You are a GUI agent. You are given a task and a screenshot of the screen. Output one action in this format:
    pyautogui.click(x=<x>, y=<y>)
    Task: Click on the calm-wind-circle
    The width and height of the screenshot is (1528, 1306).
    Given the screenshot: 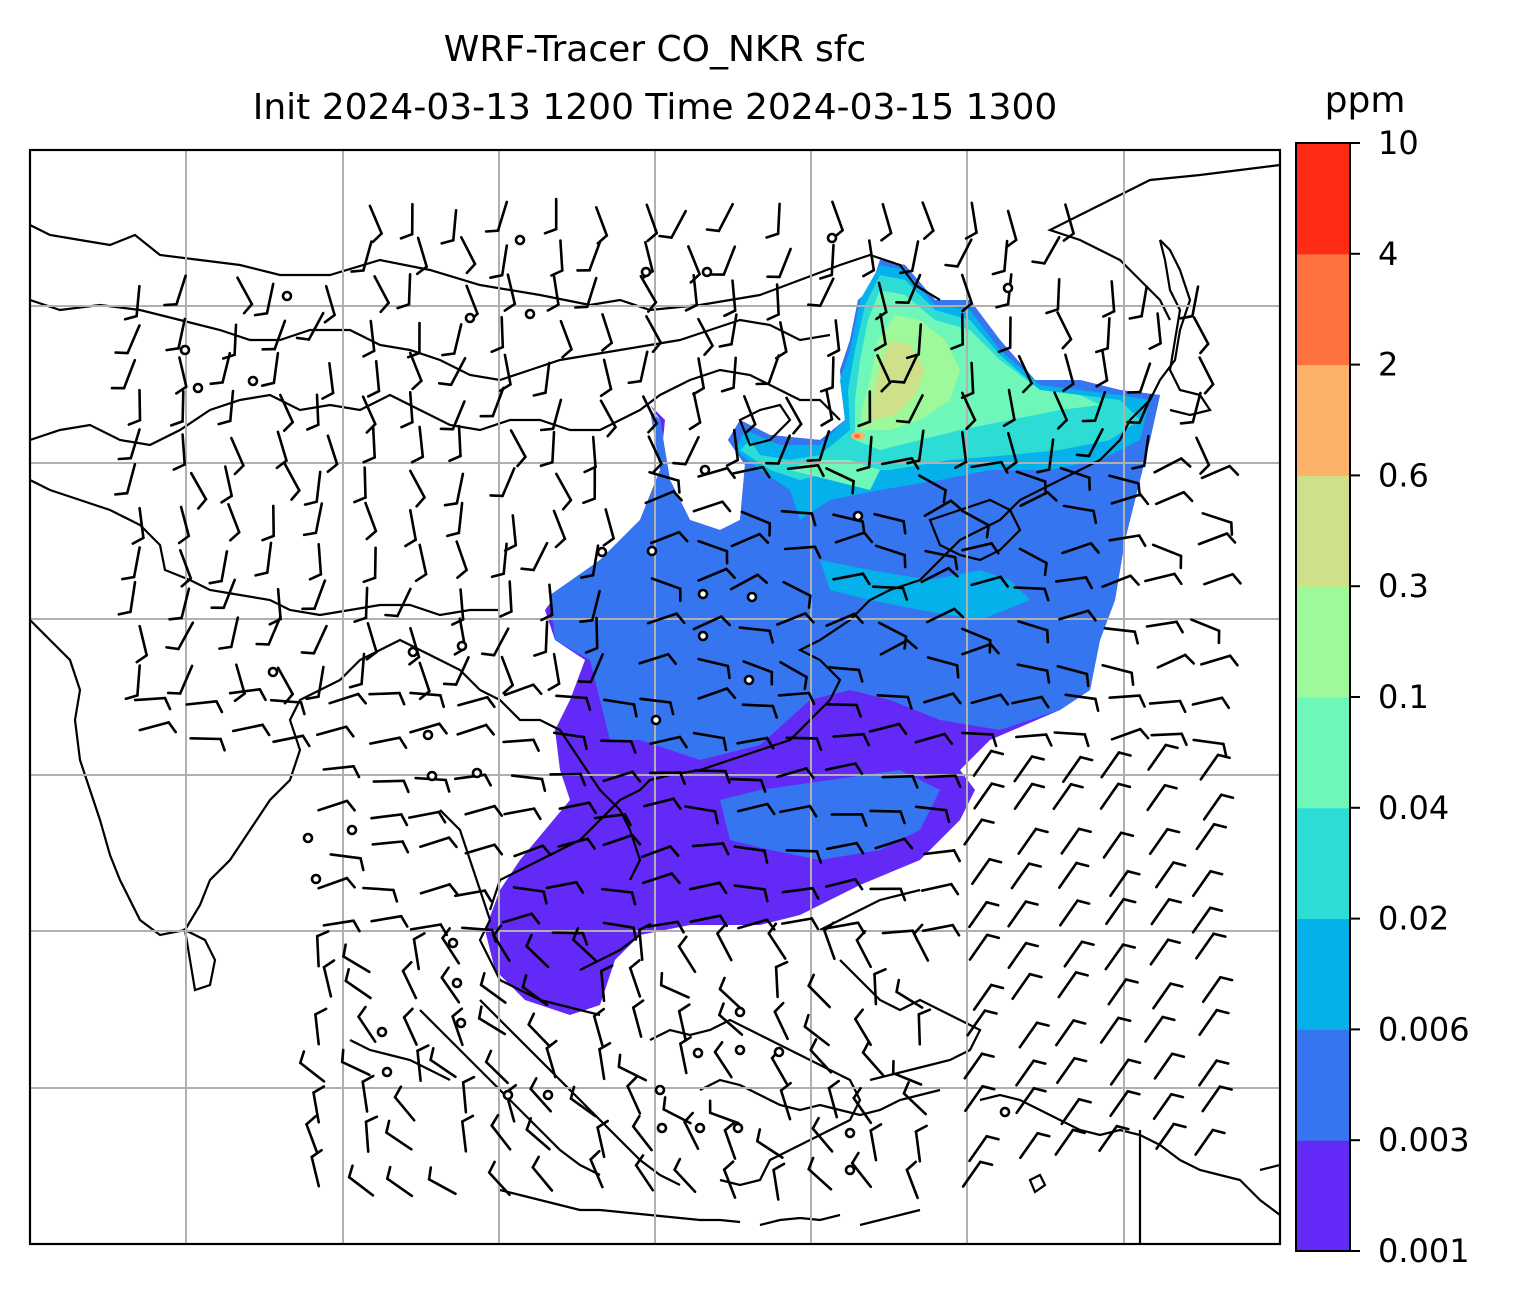 What is the action you would take?
    pyautogui.click(x=413, y=652)
    